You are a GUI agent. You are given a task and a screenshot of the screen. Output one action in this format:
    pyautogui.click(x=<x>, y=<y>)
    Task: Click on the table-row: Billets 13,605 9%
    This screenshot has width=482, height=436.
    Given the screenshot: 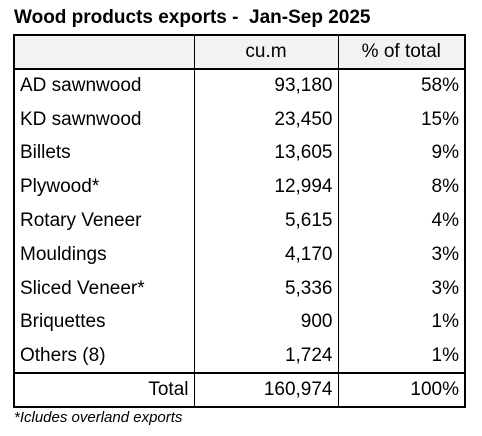 What is the action you would take?
    pyautogui.click(x=239, y=153)
    